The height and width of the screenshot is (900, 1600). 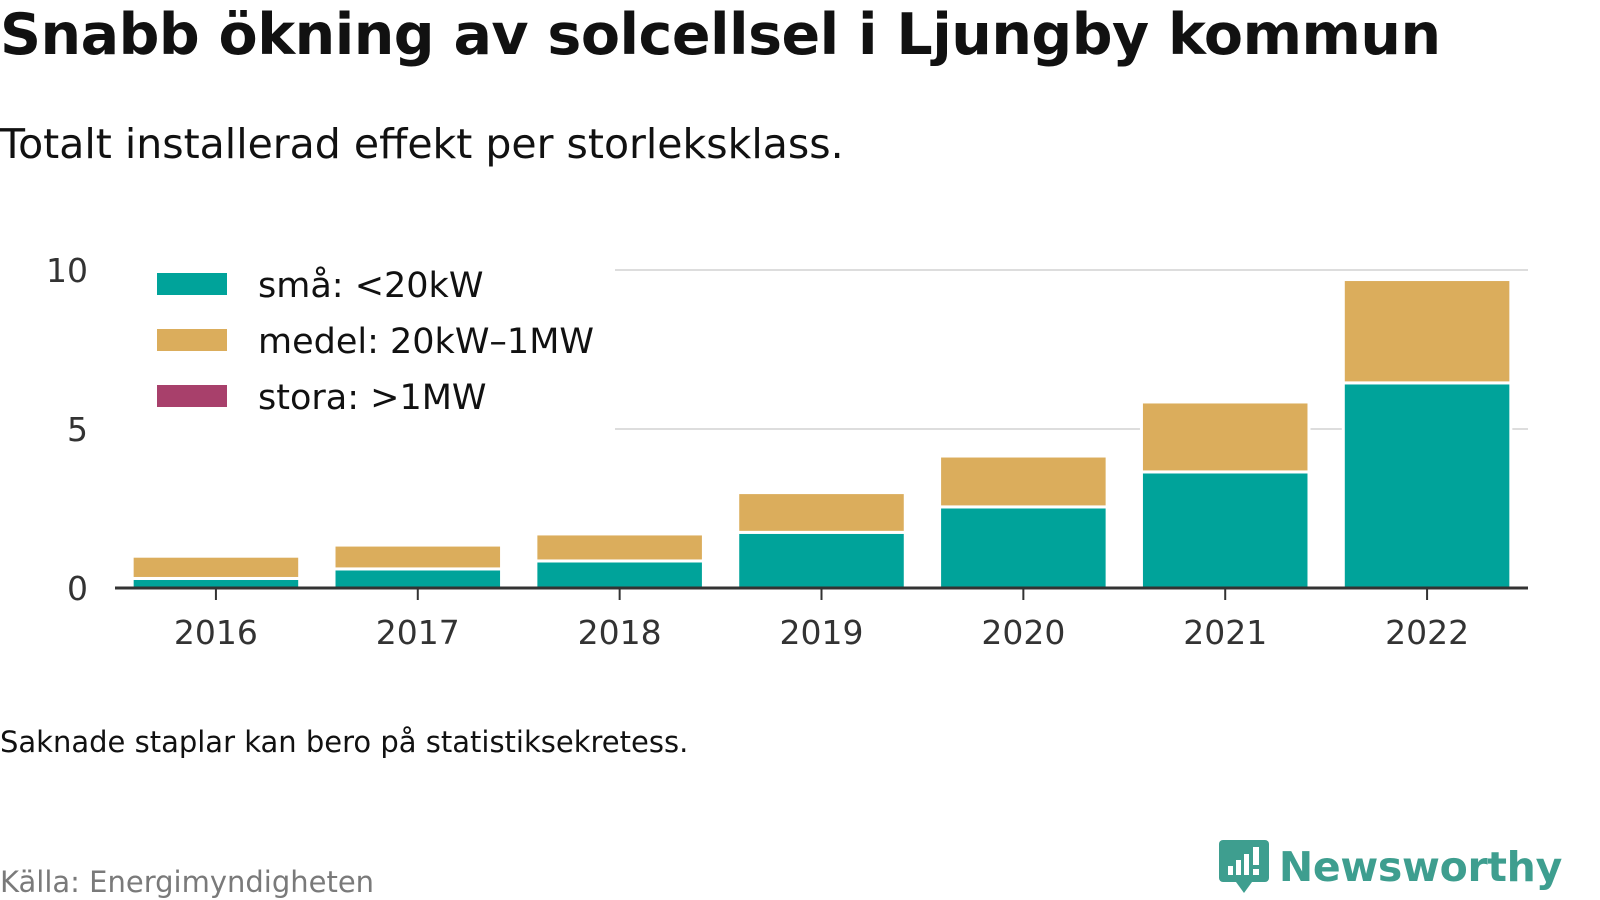 I want to click on legend-label: små: <20kW, so click(x=370, y=285).